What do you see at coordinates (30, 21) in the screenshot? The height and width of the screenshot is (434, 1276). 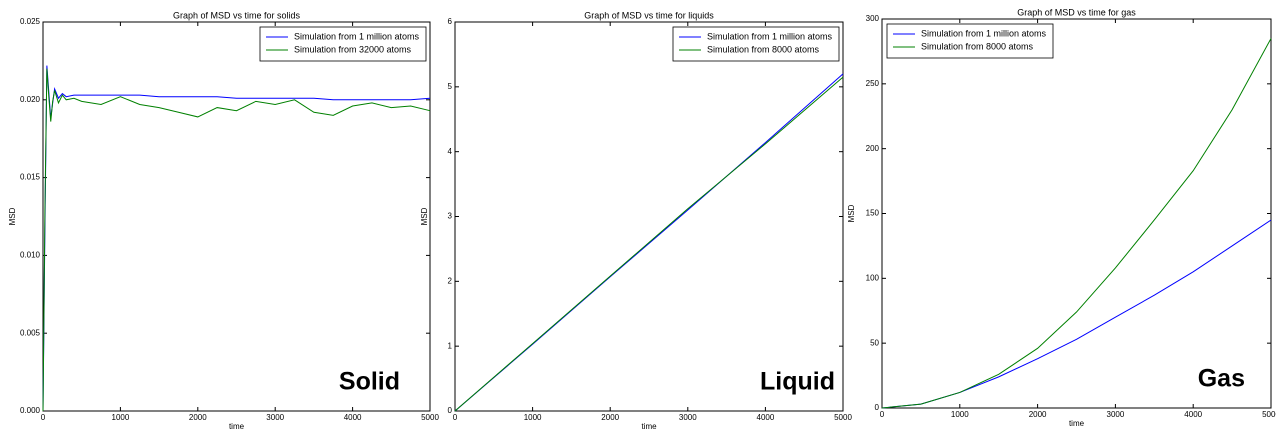 I see `y-tick-label: 0.025` at bounding box center [30, 21].